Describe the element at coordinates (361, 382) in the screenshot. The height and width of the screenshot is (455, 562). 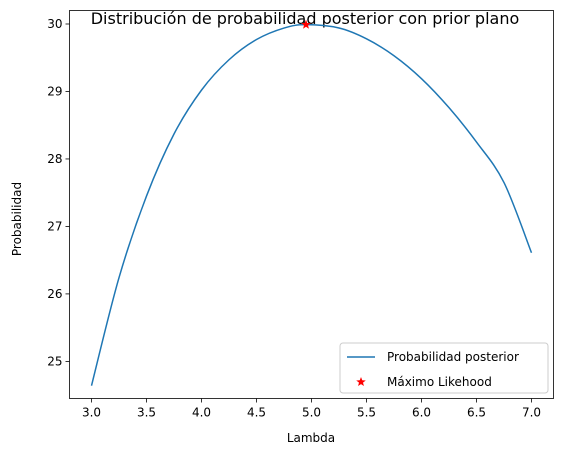
I see `legend-star-swatch` at that location.